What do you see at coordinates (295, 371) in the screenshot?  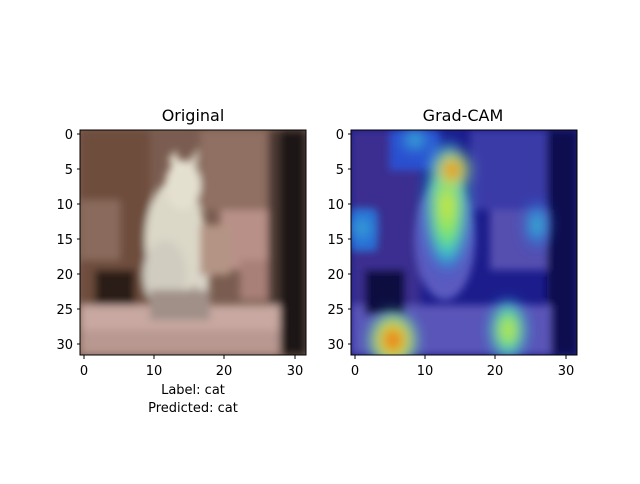 I see `original-x-tick: 30` at bounding box center [295, 371].